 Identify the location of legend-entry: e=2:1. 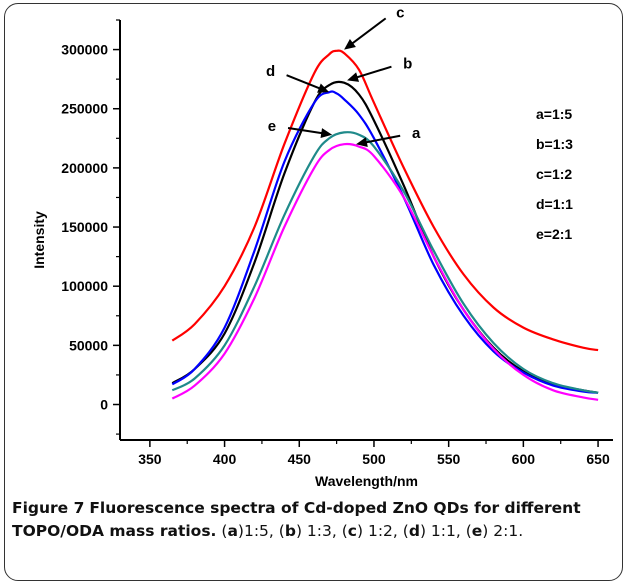
(554, 234).